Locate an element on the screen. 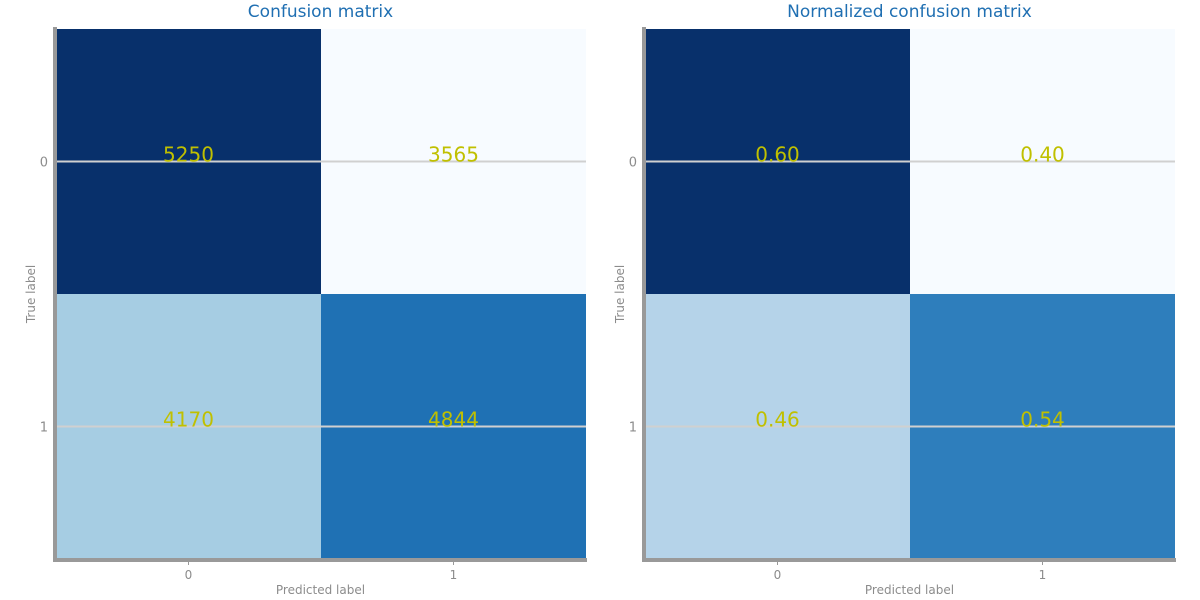 The height and width of the screenshot is (600, 1200). cell-value-1-0: 0.46 is located at coordinates (777, 420).